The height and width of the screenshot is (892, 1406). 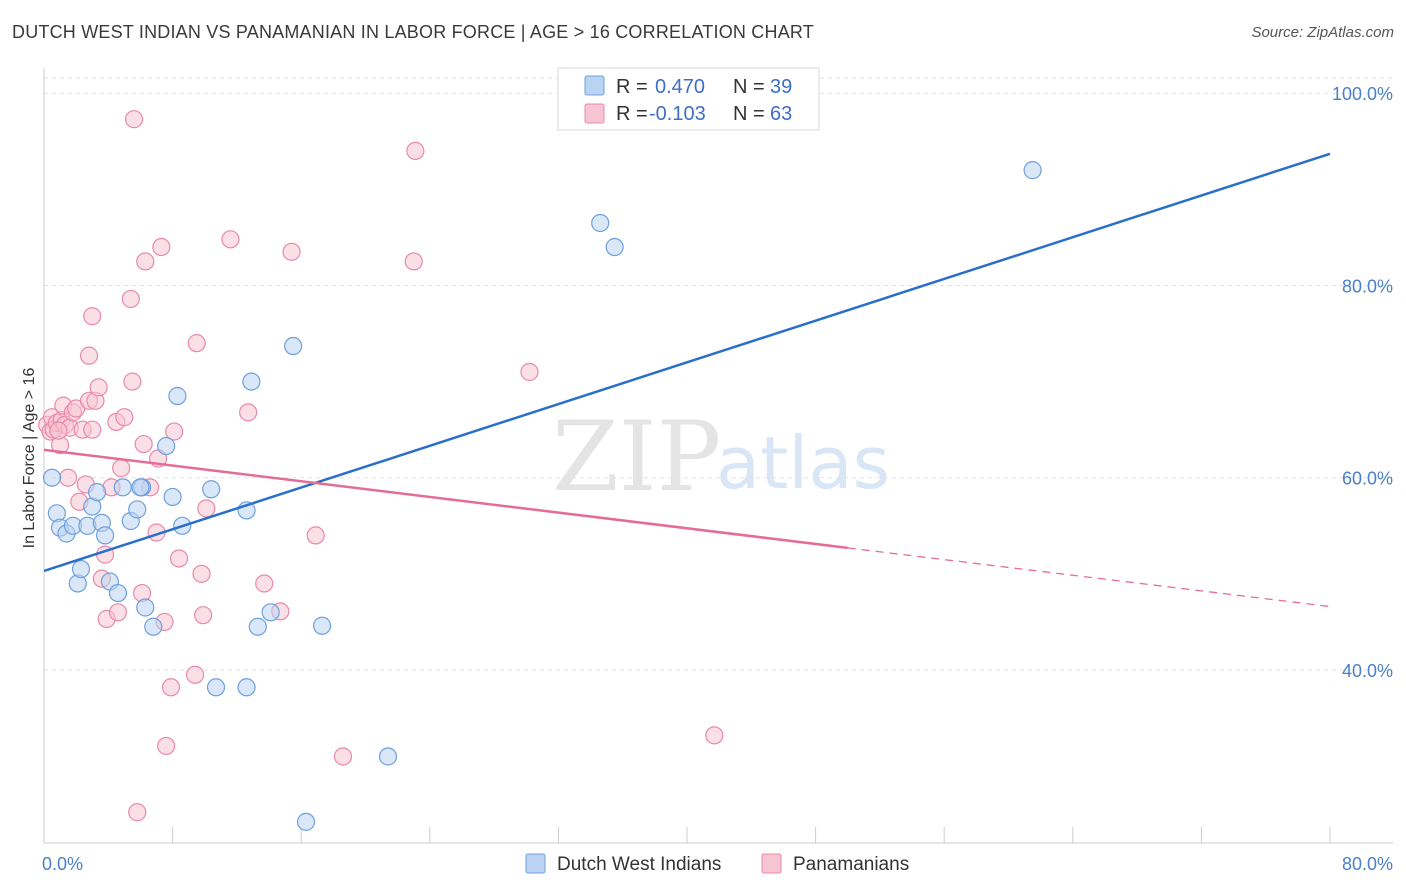 I want to click on watermark: ZIP atlas, so click(x=721, y=457).